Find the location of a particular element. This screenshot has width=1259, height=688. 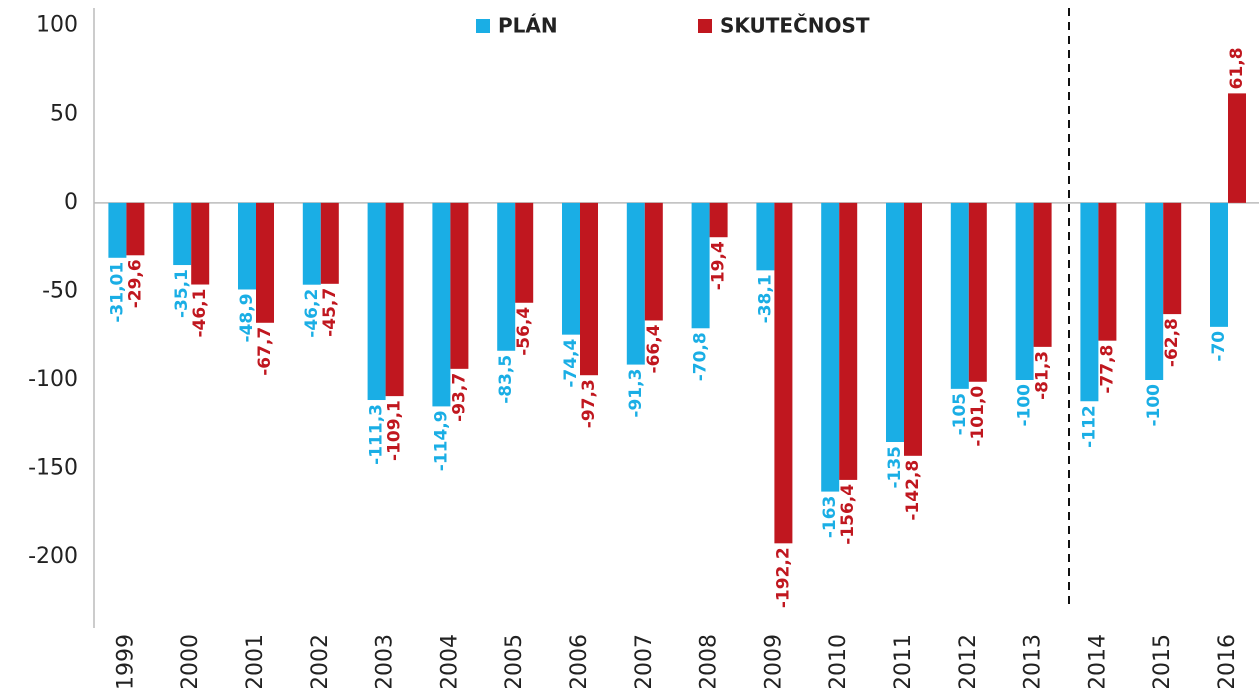

x-tick-label: 2005 is located at coordinates (514, 661).